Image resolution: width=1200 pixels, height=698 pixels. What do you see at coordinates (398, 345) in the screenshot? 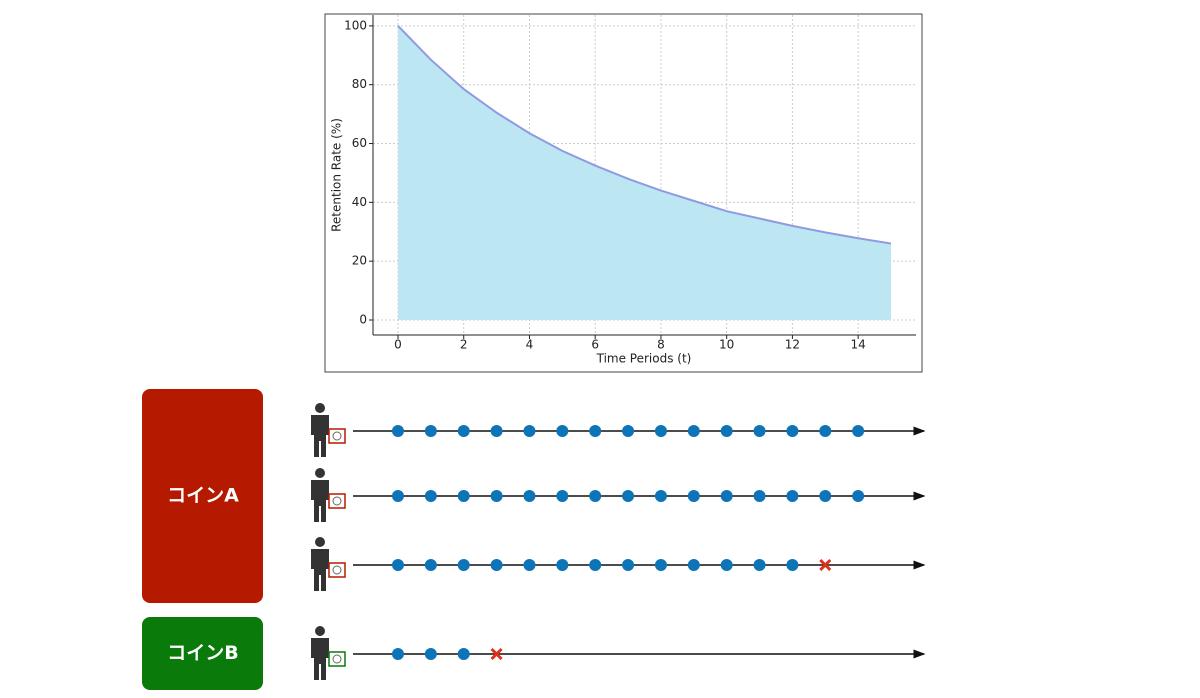
I see `x-tick-label: 0` at bounding box center [398, 345].